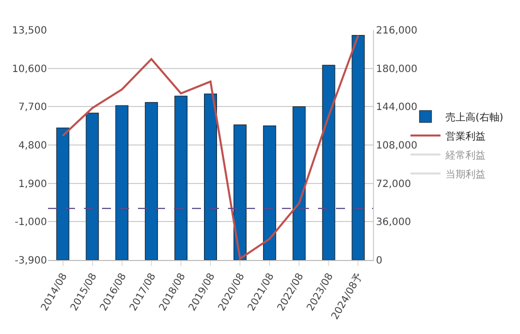 The width and height of the screenshot is (520, 334). What do you see at coordinates (397, 31) in the screenshot?
I see `y2-tick-label: 216,000` at bounding box center [397, 31].